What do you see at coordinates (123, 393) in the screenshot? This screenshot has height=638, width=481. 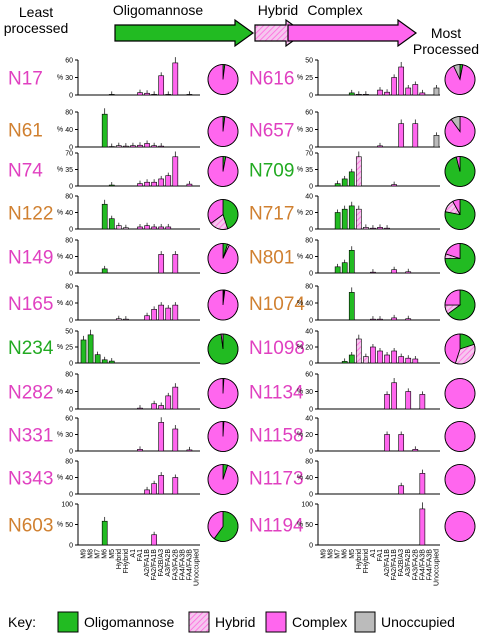 I see `panel-n282: N282 0 40 80%` at bounding box center [123, 393].